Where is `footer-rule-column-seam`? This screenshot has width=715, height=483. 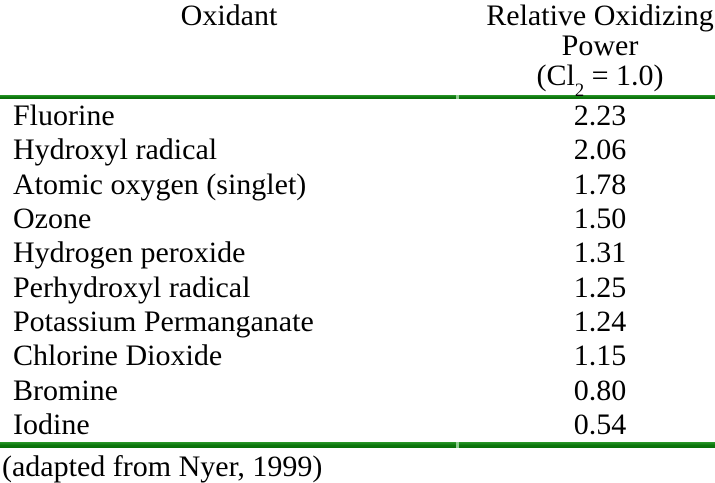
footer-rule-column-seam is located at coordinates (457, 445).